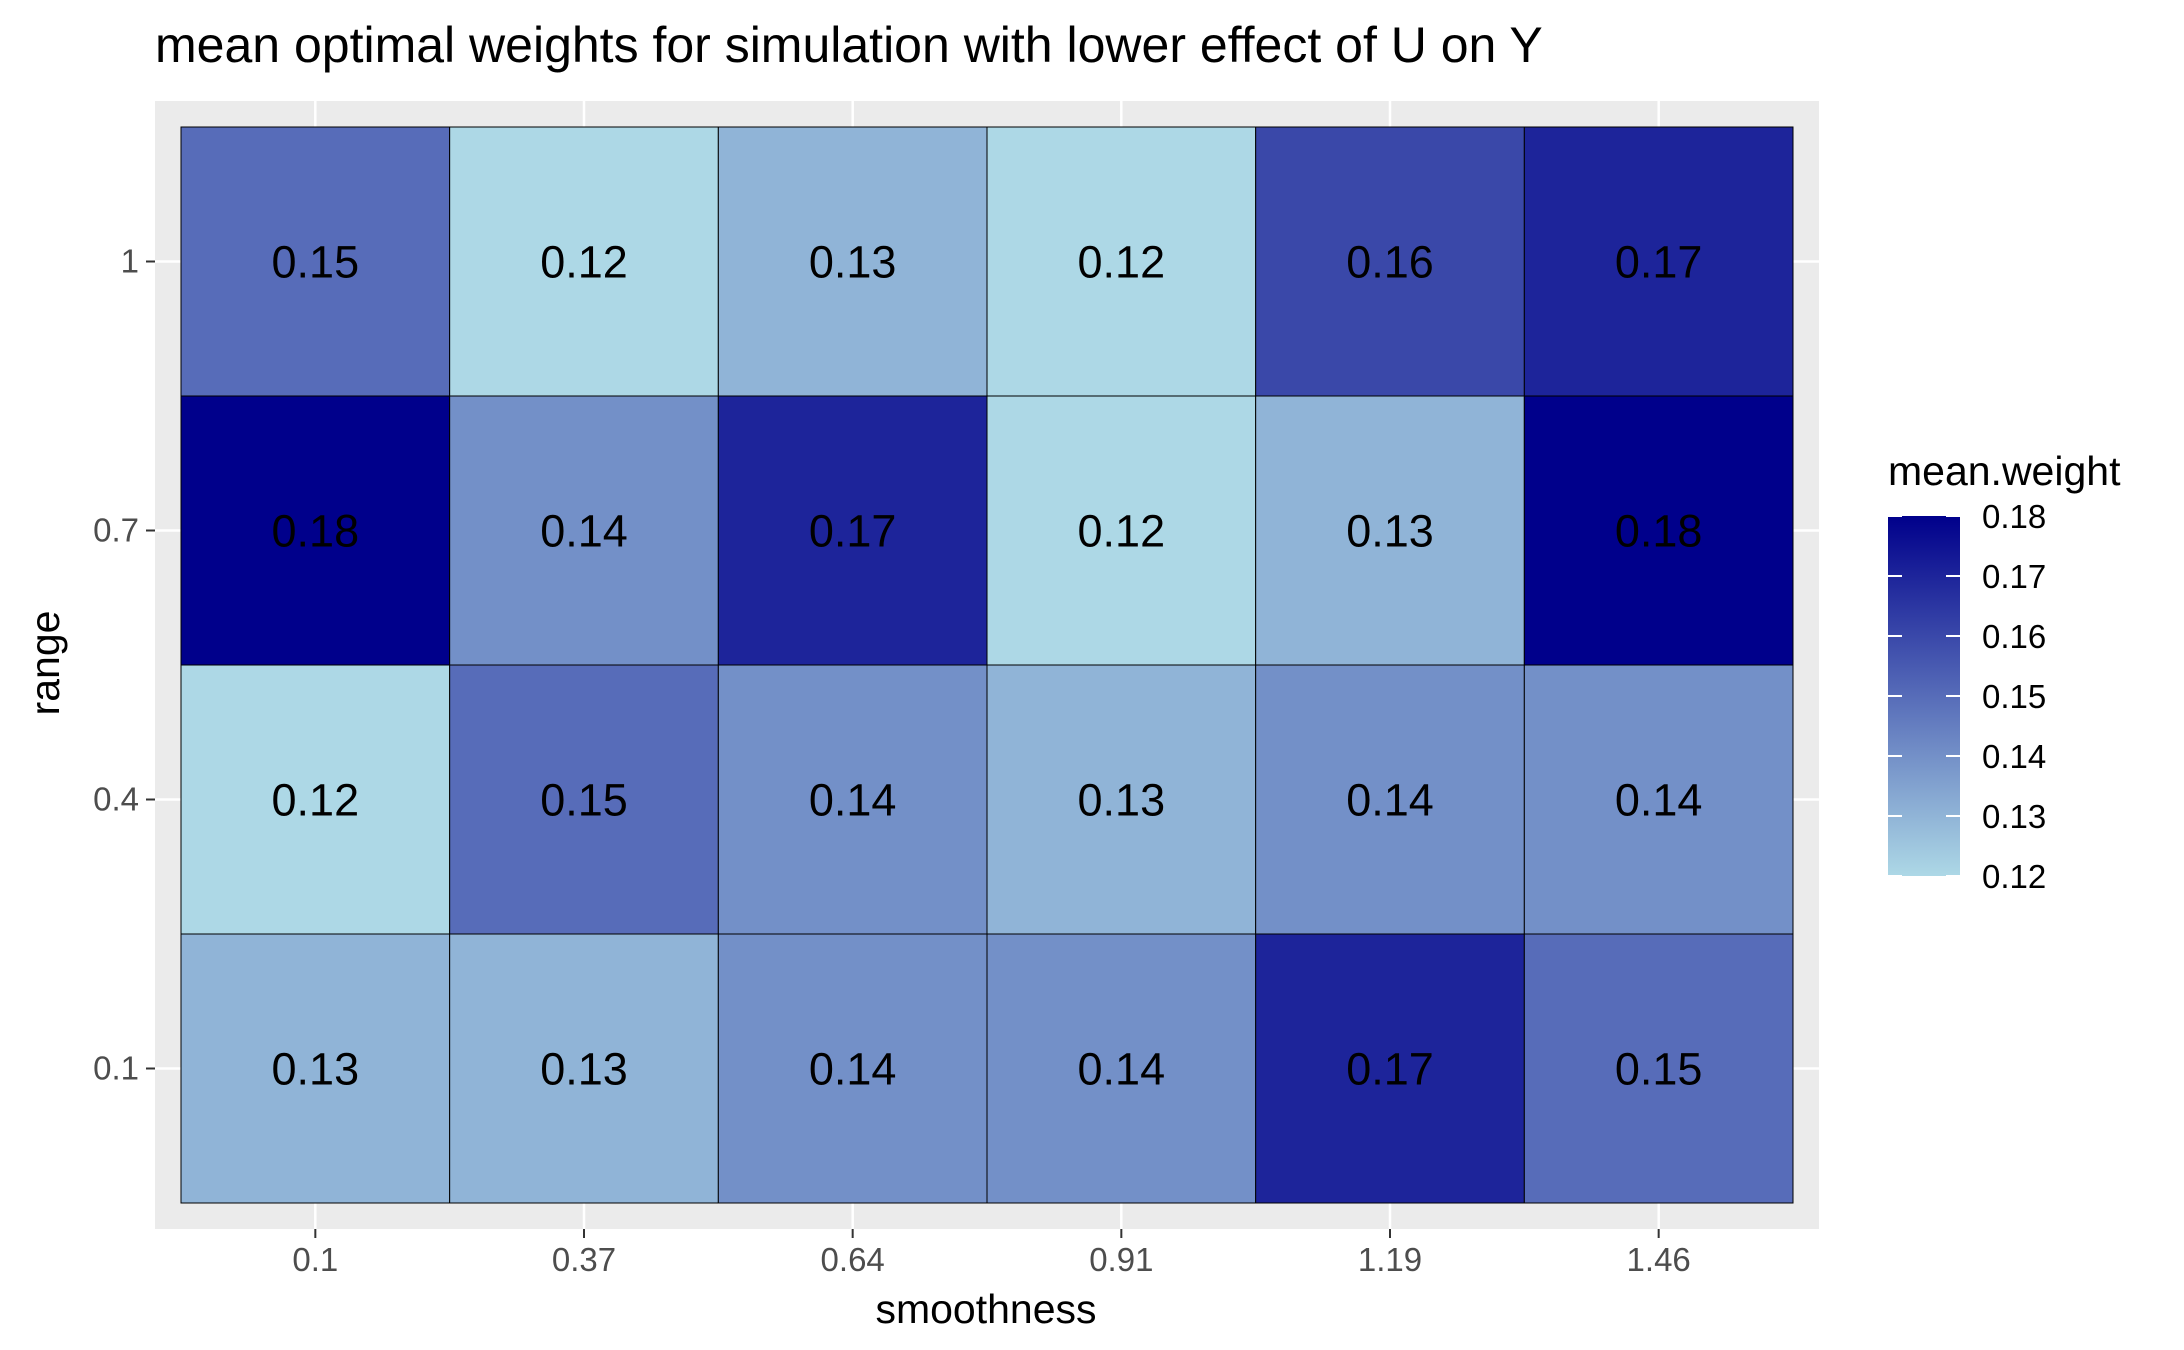 This screenshot has height=1350, width=2184. I want to click on y-tick-label: 0.7, so click(116, 530).